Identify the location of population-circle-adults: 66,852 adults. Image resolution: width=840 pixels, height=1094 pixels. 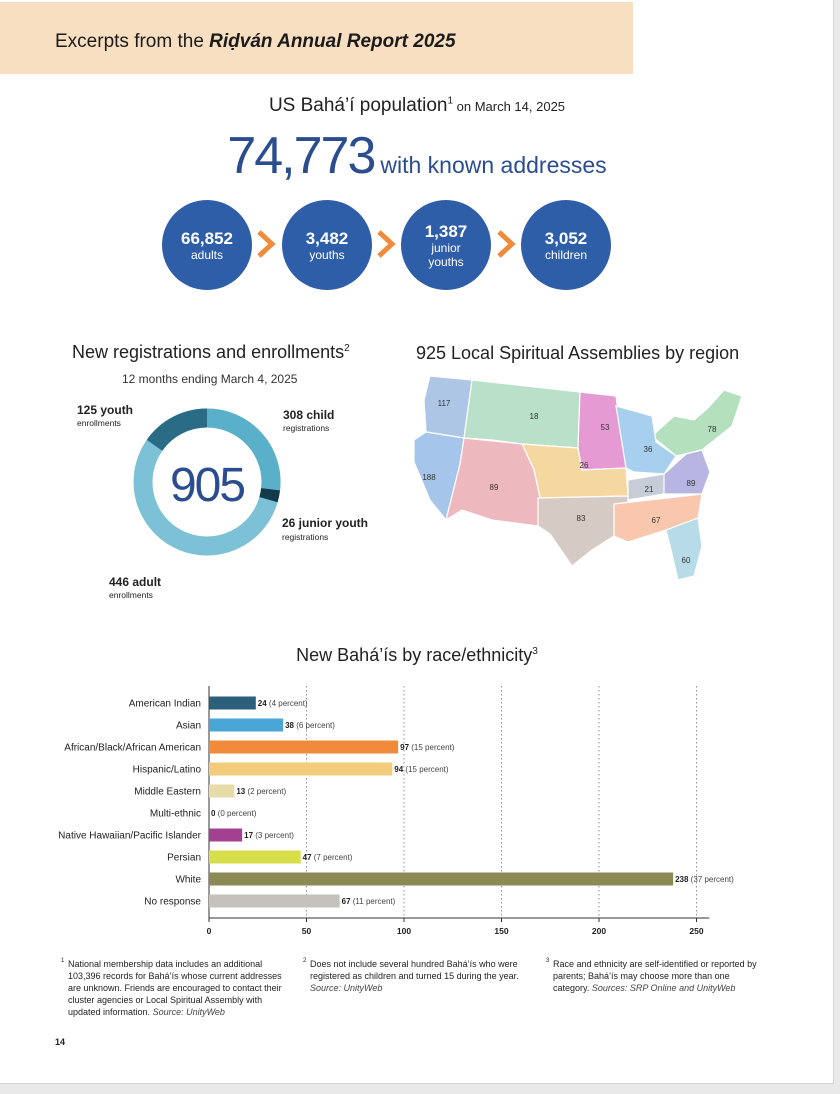
(207, 245).